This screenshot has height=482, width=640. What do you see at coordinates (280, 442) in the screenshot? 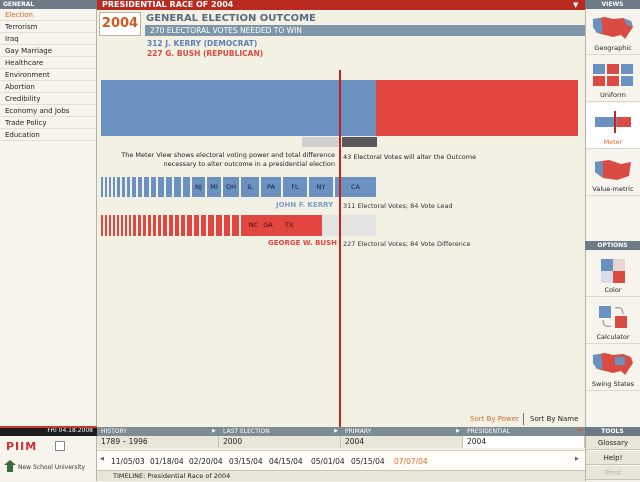
I see `timeline-value-last-election: 2000` at bounding box center [280, 442].